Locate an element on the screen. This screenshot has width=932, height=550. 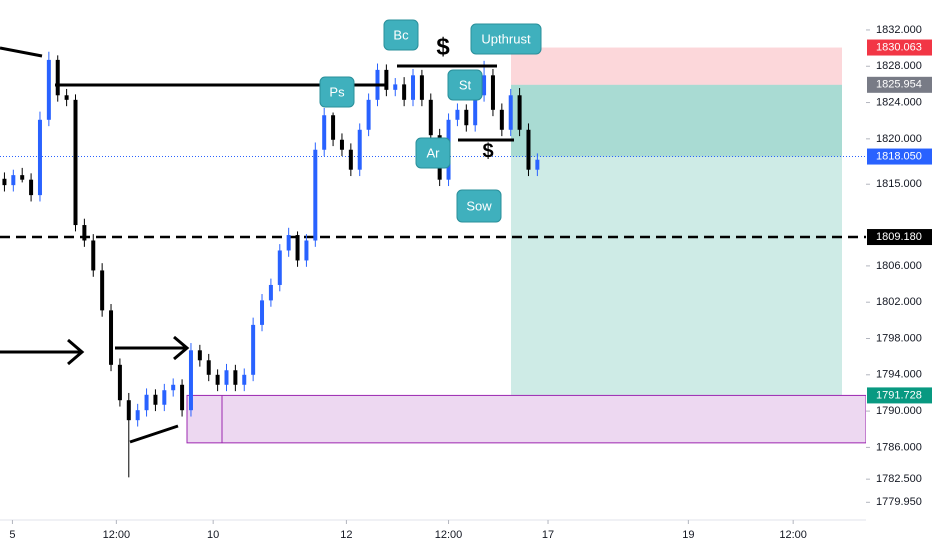
price-label: 1818.050 is located at coordinates (899, 156).